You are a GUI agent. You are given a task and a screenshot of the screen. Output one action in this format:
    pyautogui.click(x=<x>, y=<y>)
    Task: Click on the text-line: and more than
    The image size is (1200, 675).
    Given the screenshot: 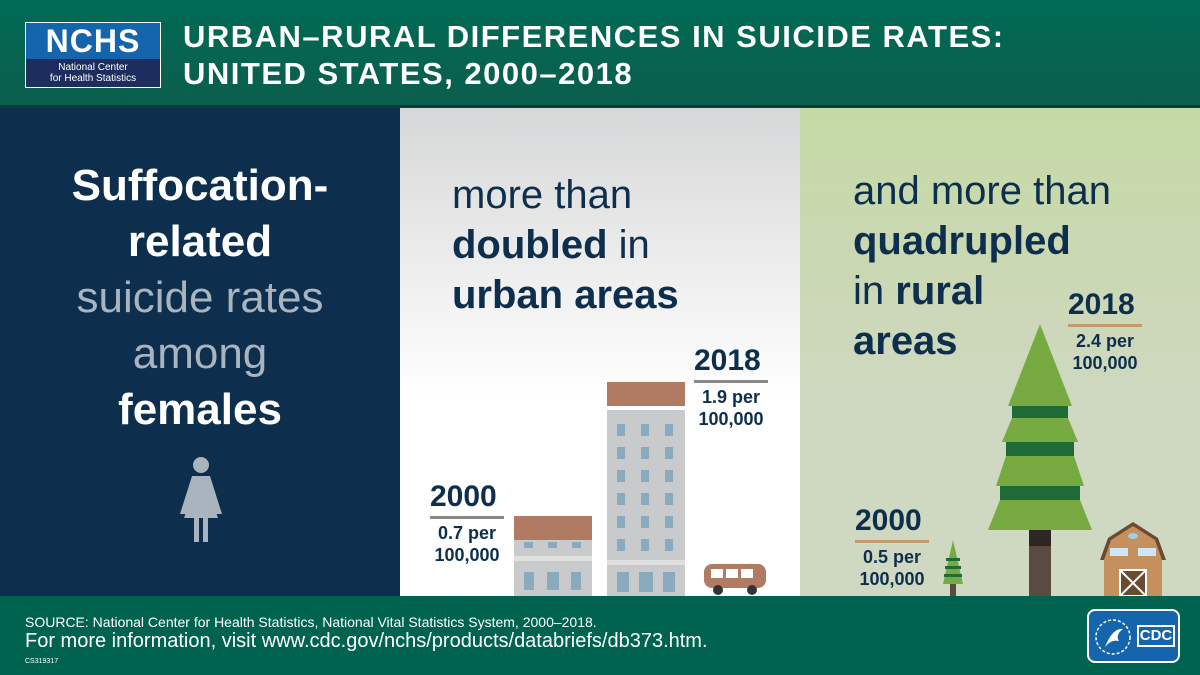 What is the action you would take?
    pyautogui.click(x=982, y=191)
    